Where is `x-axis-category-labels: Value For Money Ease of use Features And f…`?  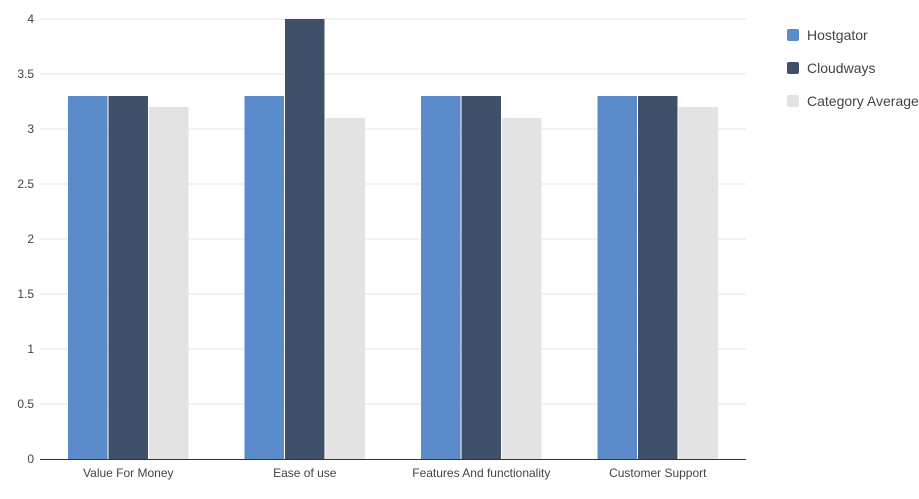 x-axis-category-labels: Value For Money Ease of use Features And f… is located at coordinates (395, 473).